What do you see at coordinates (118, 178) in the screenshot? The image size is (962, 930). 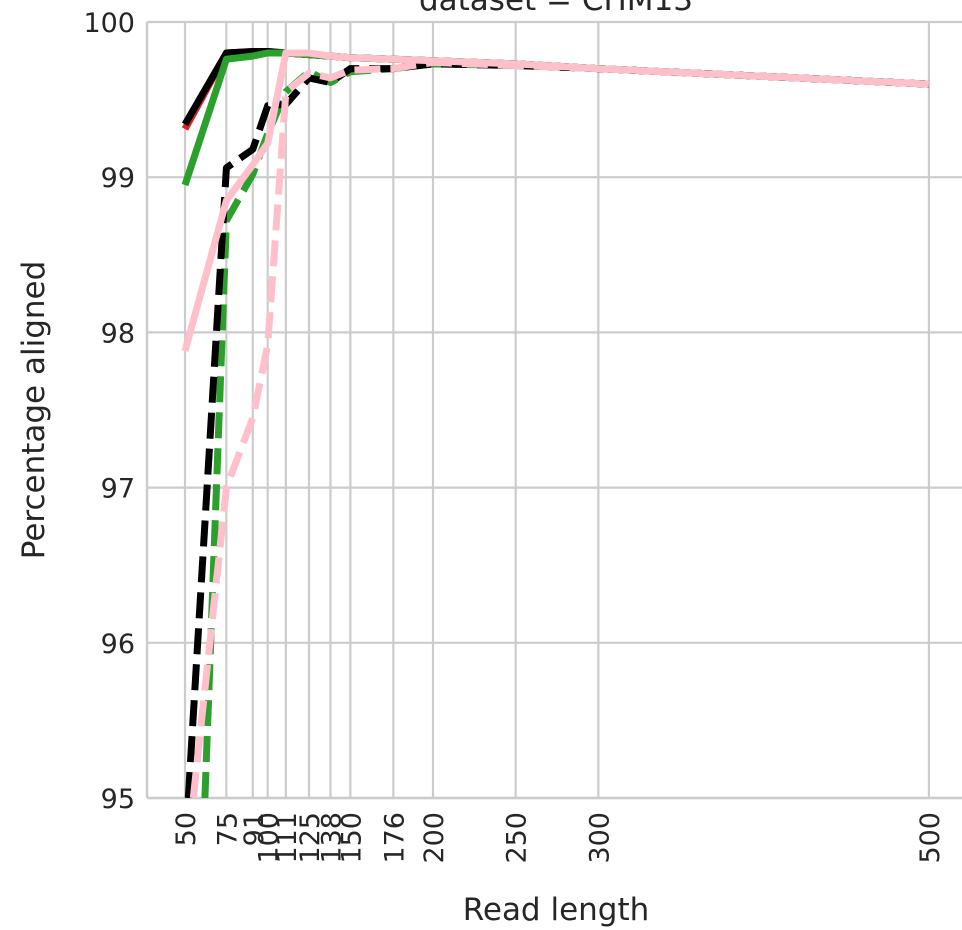 I see `y-tick-label-99: 99` at bounding box center [118, 178].